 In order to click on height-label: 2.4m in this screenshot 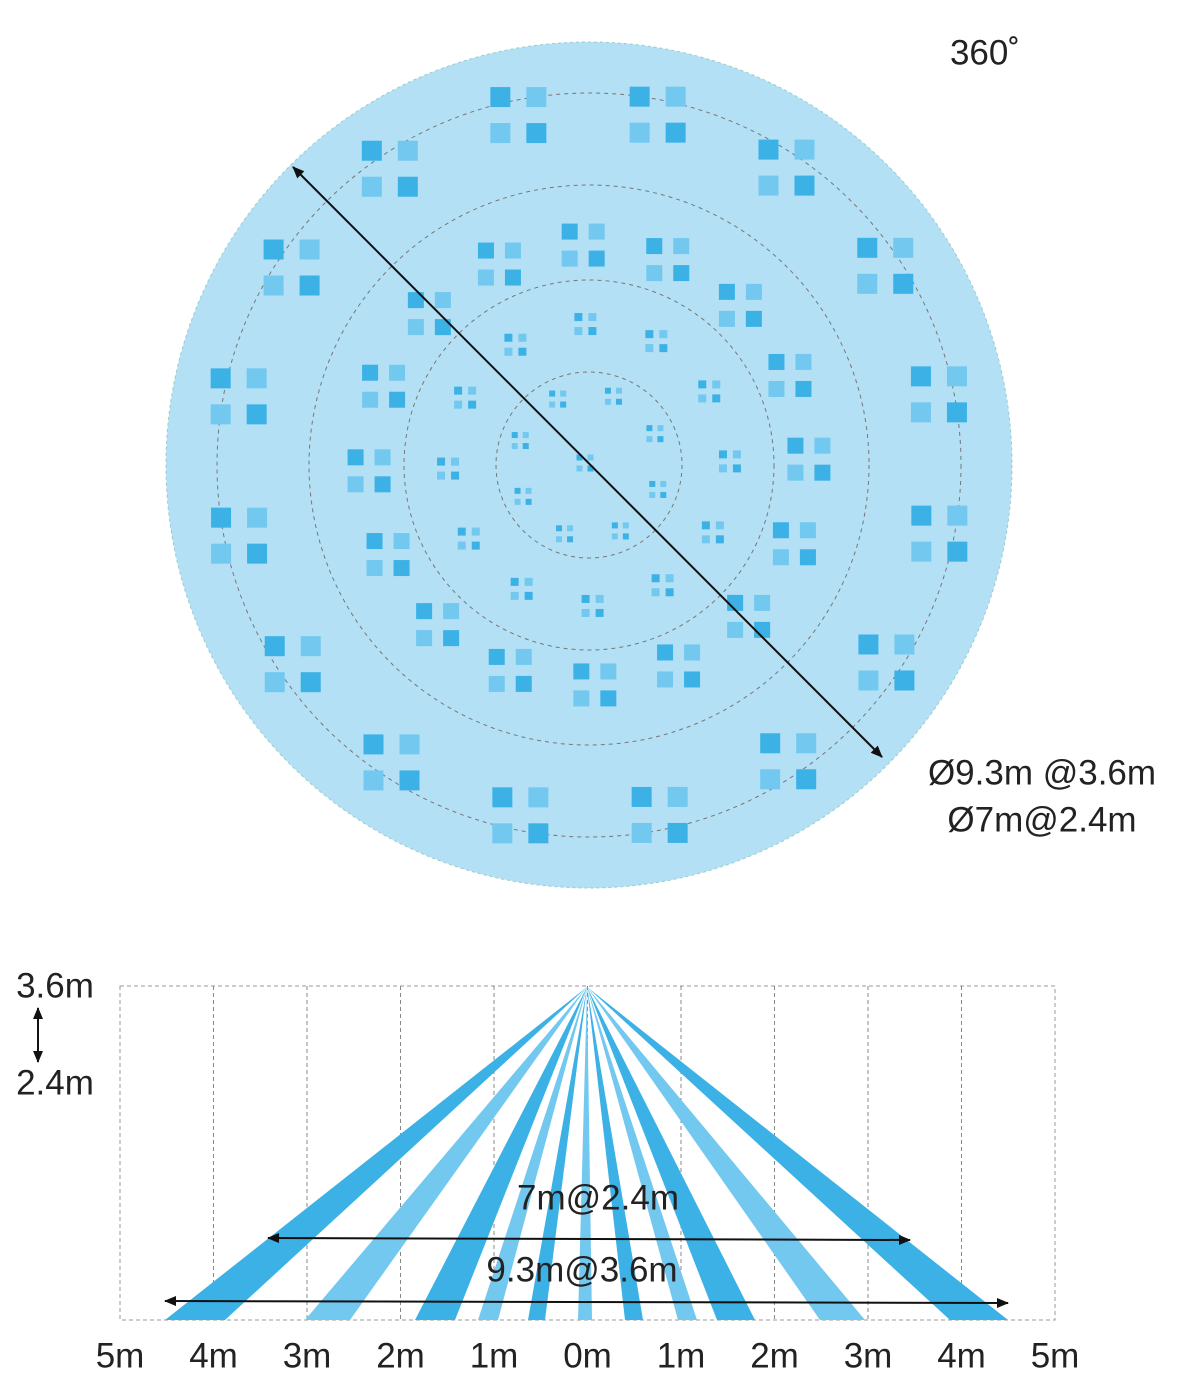, I will do `click(55, 1082)`.